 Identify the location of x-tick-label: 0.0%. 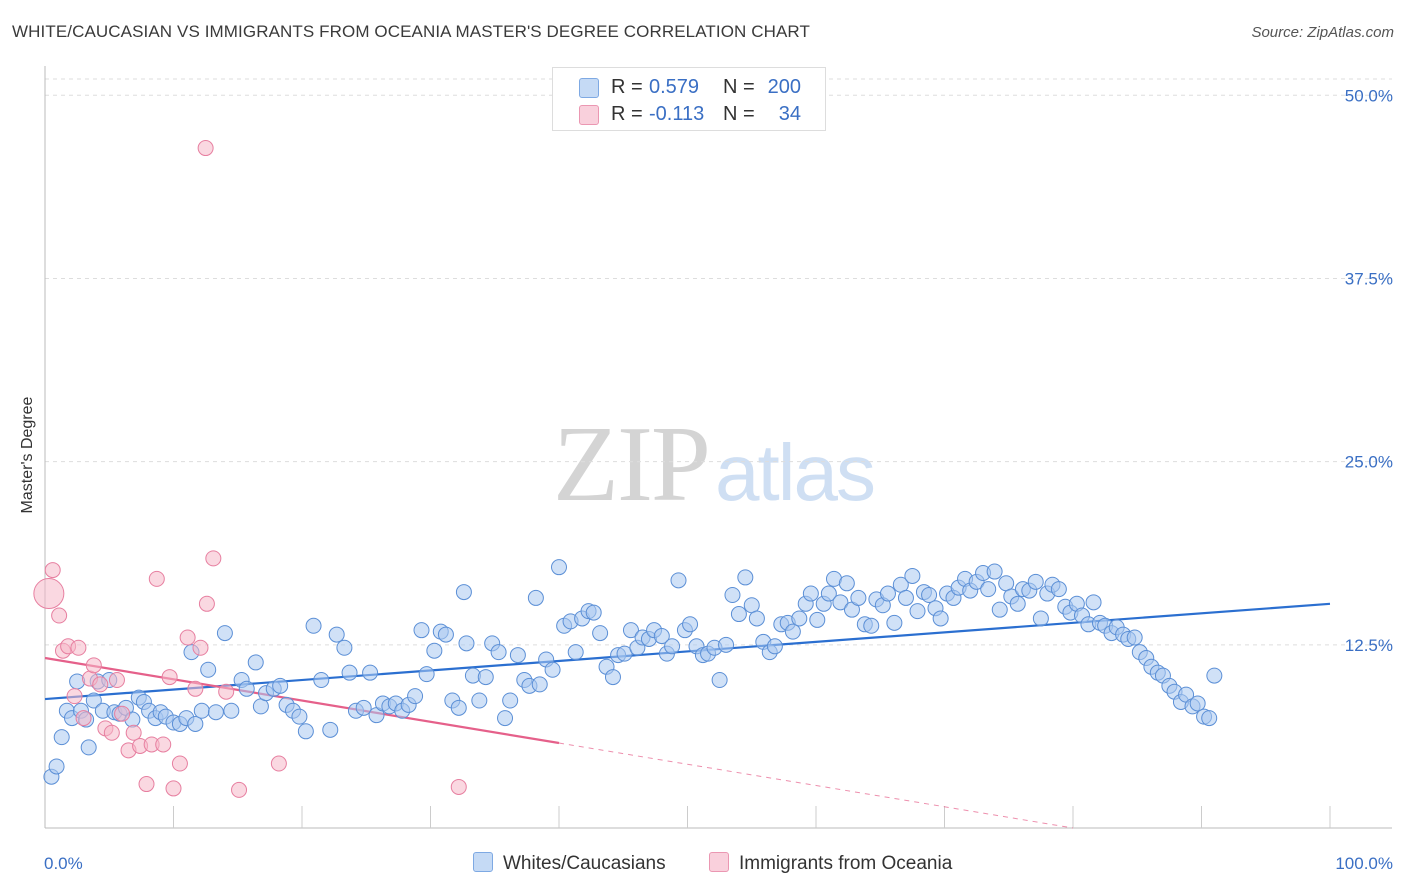
(63, 863).